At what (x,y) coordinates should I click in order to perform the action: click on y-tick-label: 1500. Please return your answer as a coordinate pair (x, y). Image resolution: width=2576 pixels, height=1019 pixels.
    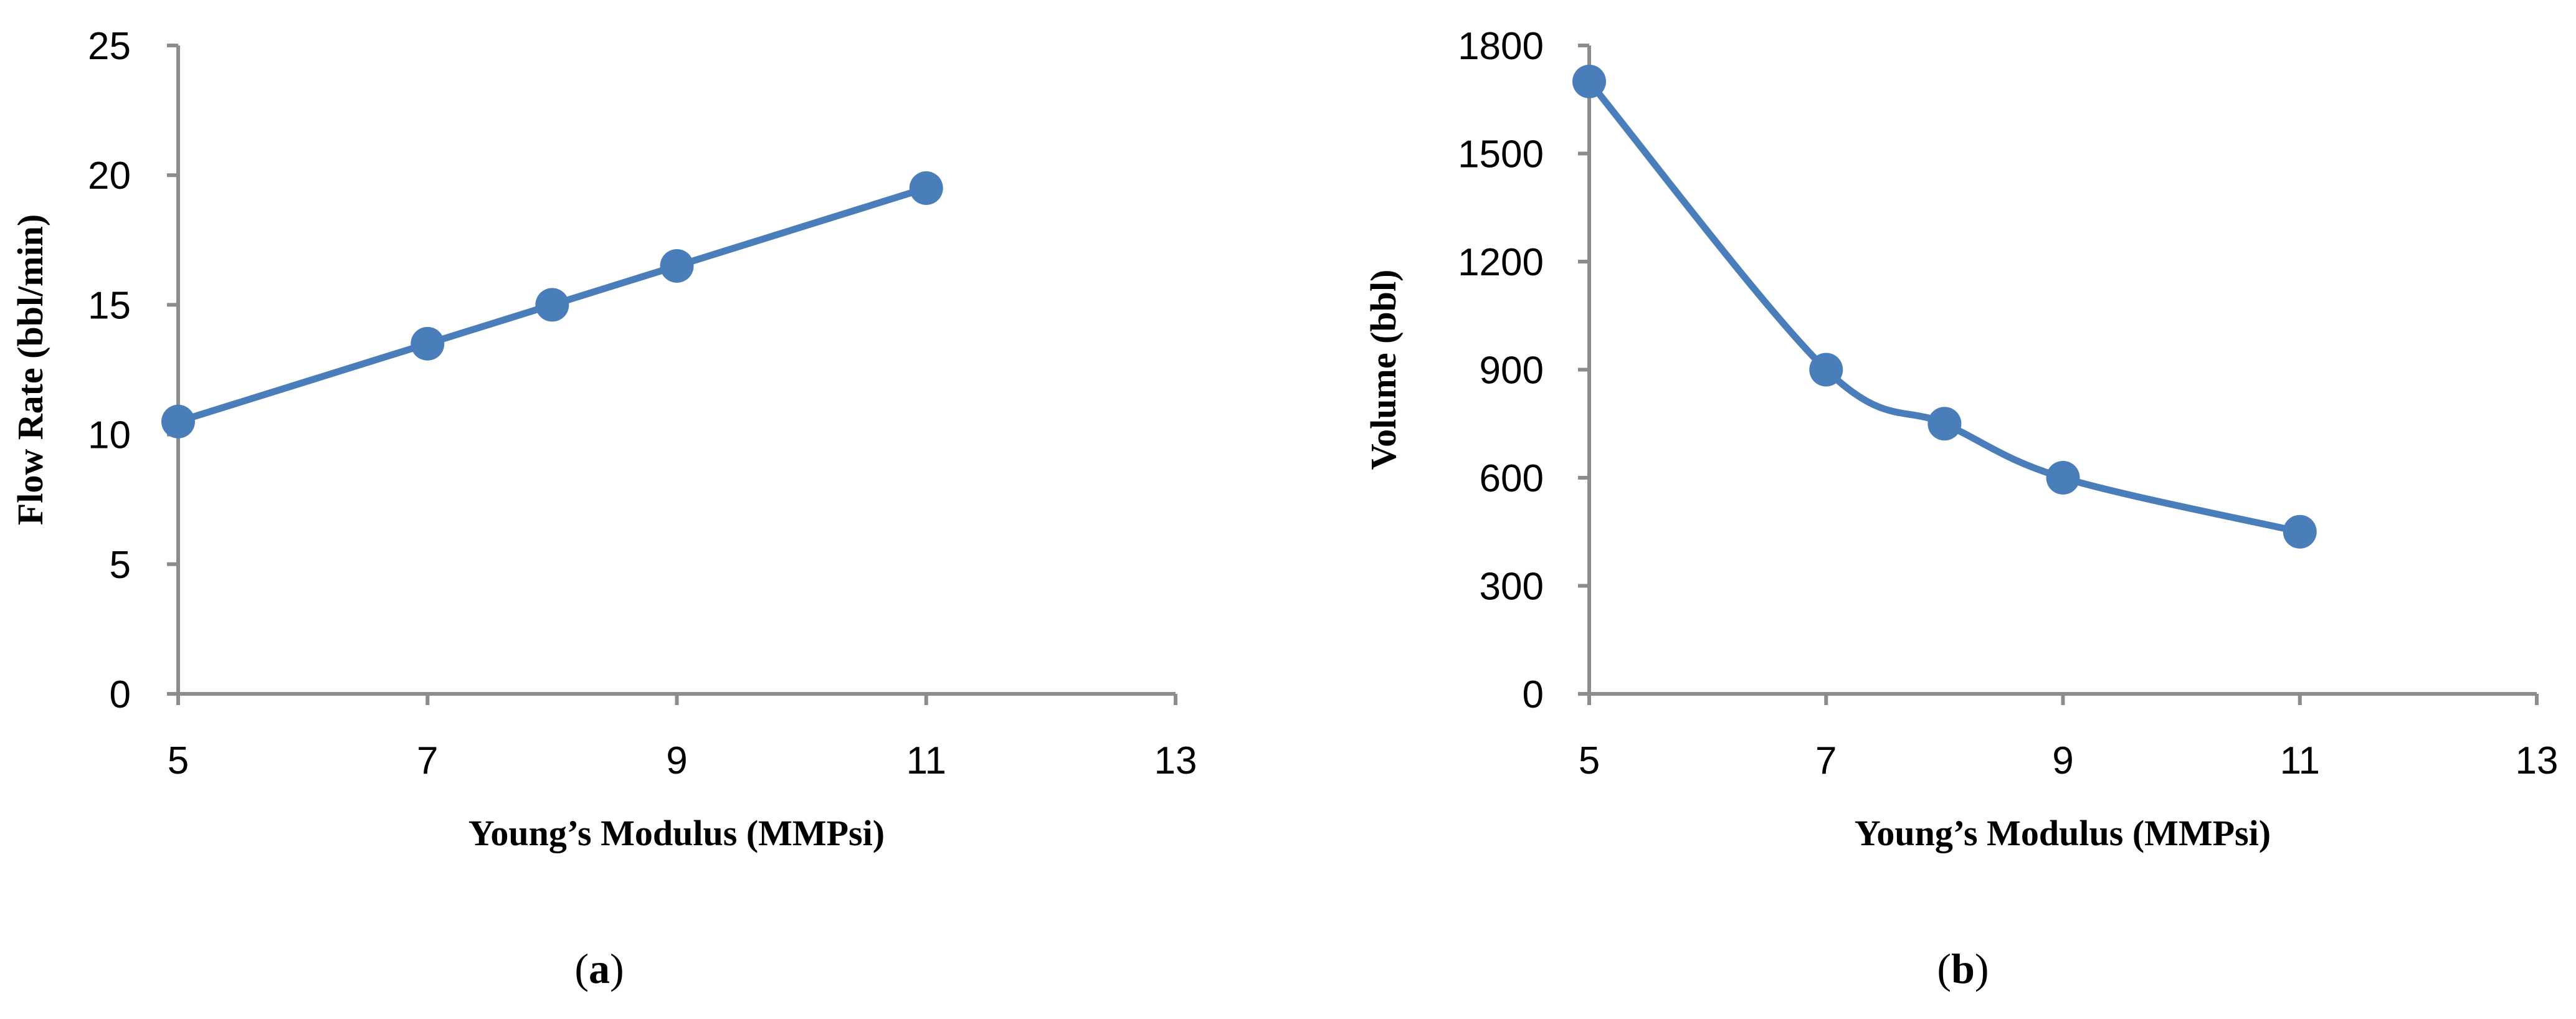
    Looking at the image, I should click on (1501, 154).